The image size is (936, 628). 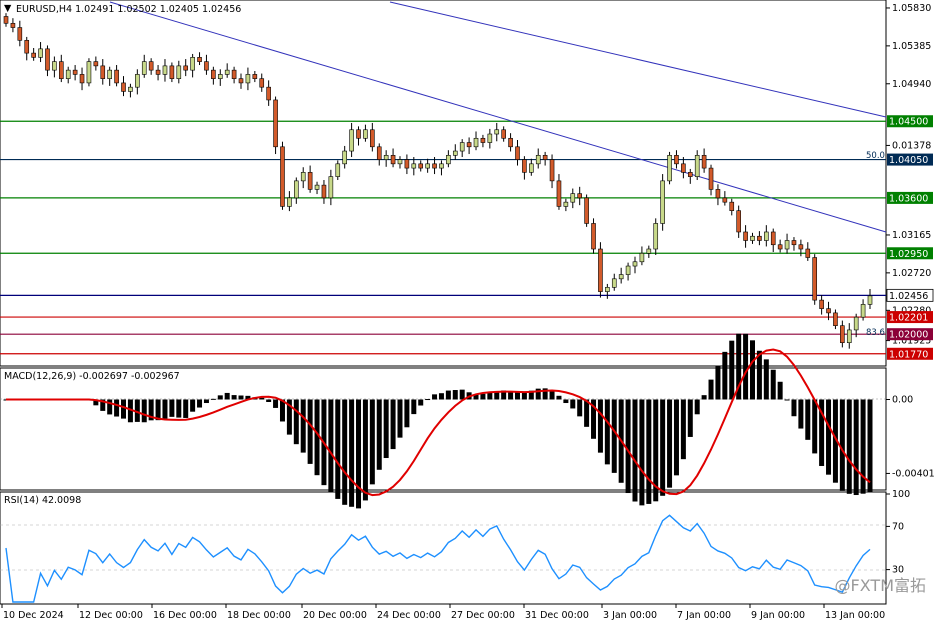 What do you see at coordinates (902, 400) in the screenshot?
I see `macd-tick-label: 0.00` at bounding box center [902, 400].